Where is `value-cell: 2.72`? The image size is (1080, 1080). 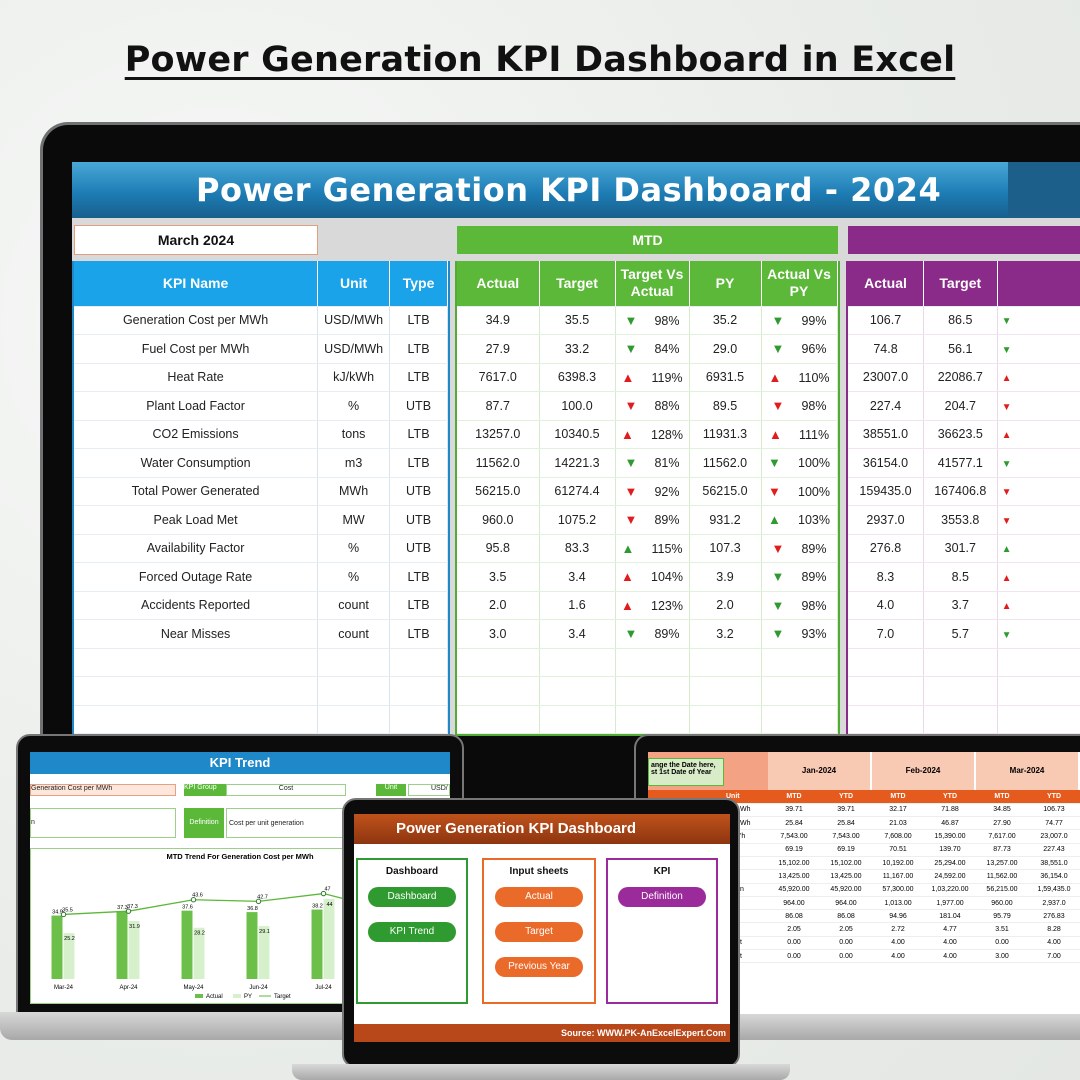 value-cell: 2.72 is located at coordinates (898, 929).